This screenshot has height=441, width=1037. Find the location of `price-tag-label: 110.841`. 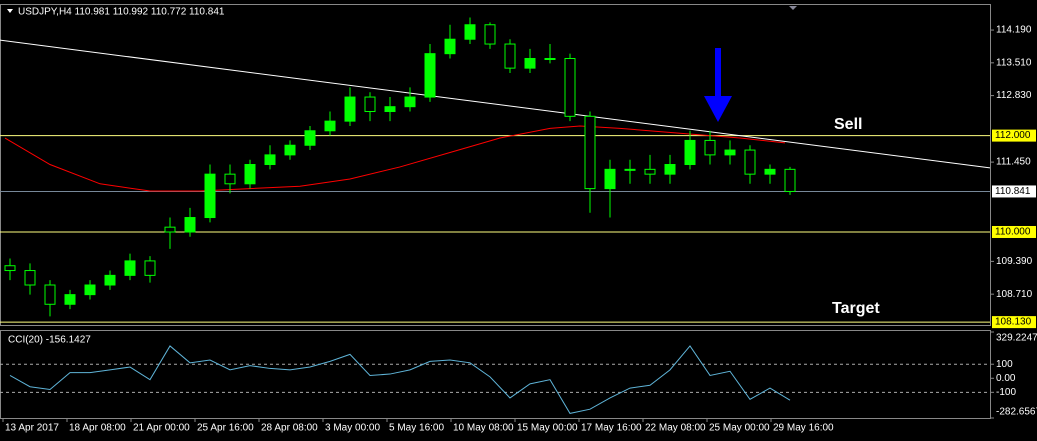

price-tag-label: 110.841 is located at coordinates (1013, 191).